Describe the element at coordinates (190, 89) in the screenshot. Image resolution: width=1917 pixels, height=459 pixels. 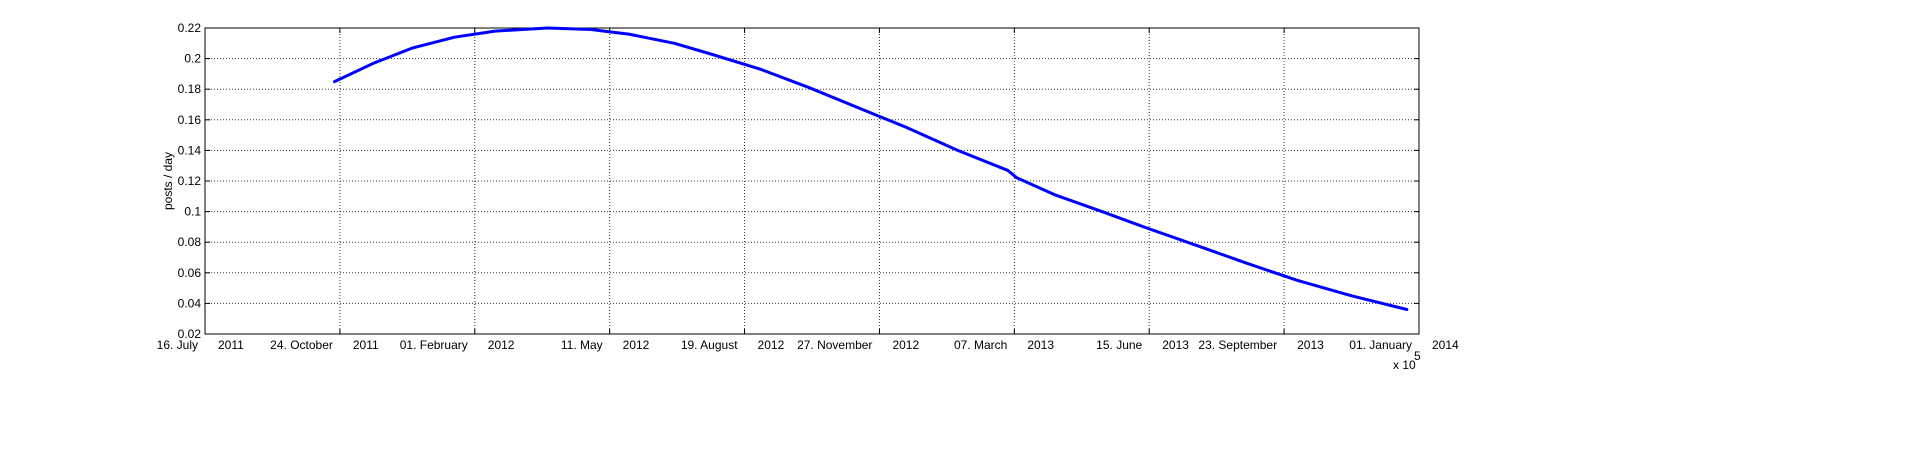
I see `y-tick-label: 0.18` at that location.